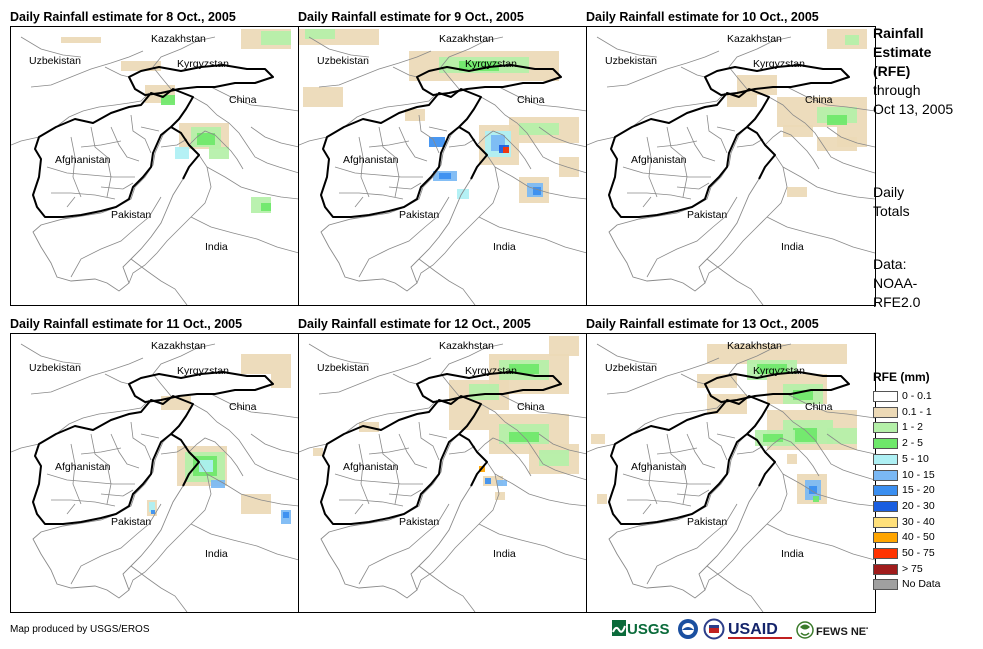  Describe the element at coordinates (891, 211) in the screenshot. I see `totals-text: Totals` at that location.